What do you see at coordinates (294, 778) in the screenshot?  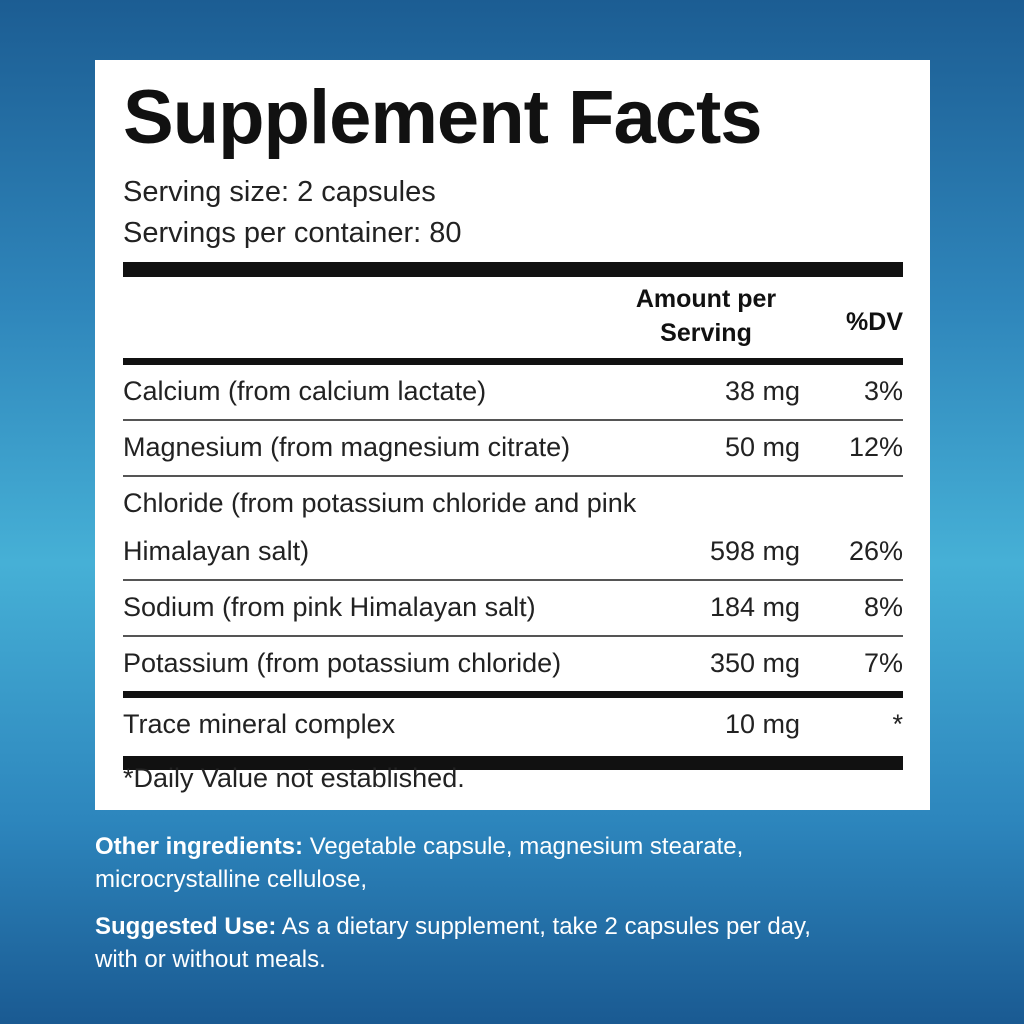 I see `footnote: *Daily Value not established.` at bounding box center [294, 778].